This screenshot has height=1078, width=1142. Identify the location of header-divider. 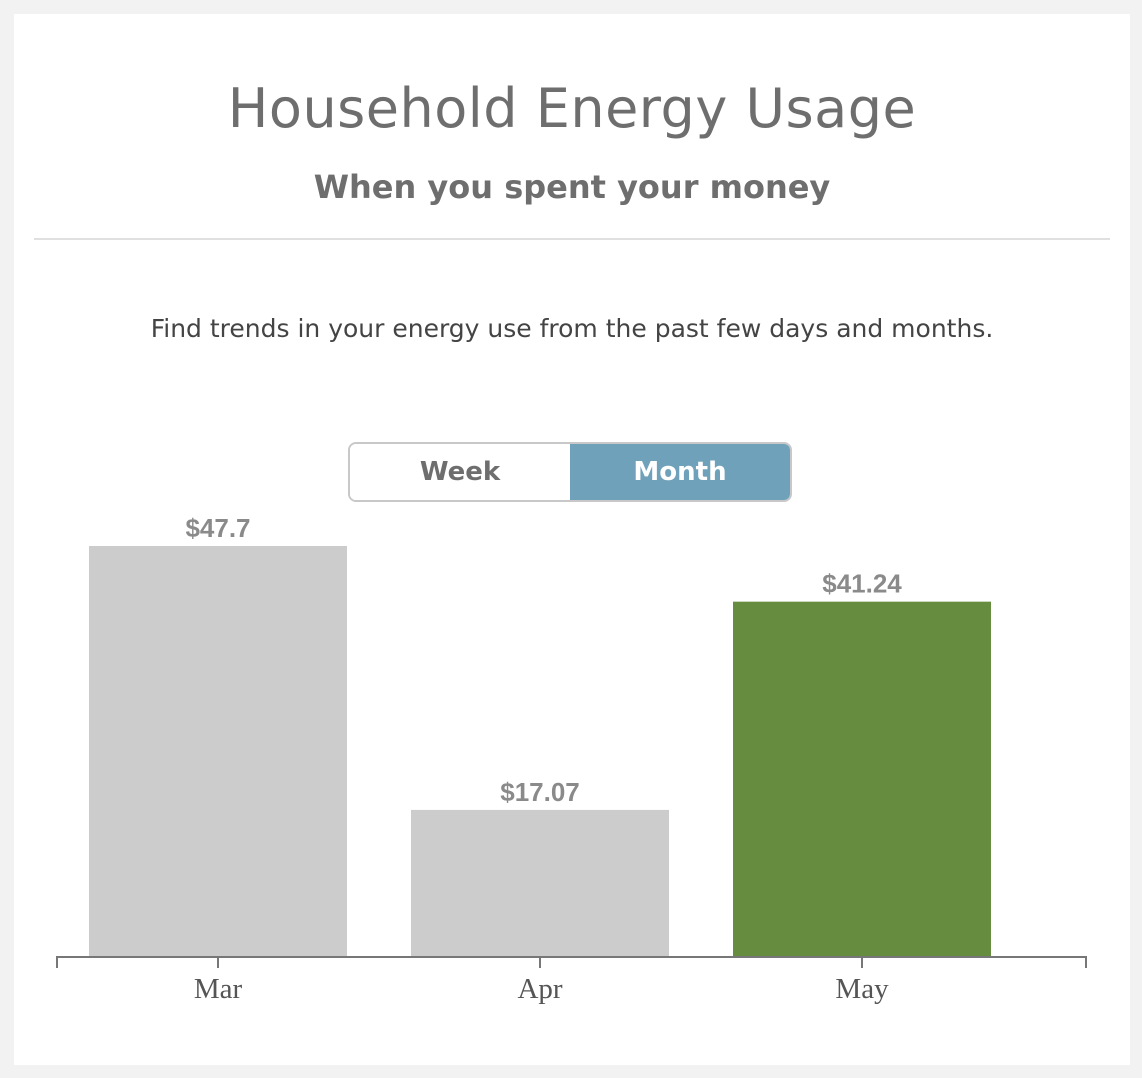
(572, 239).